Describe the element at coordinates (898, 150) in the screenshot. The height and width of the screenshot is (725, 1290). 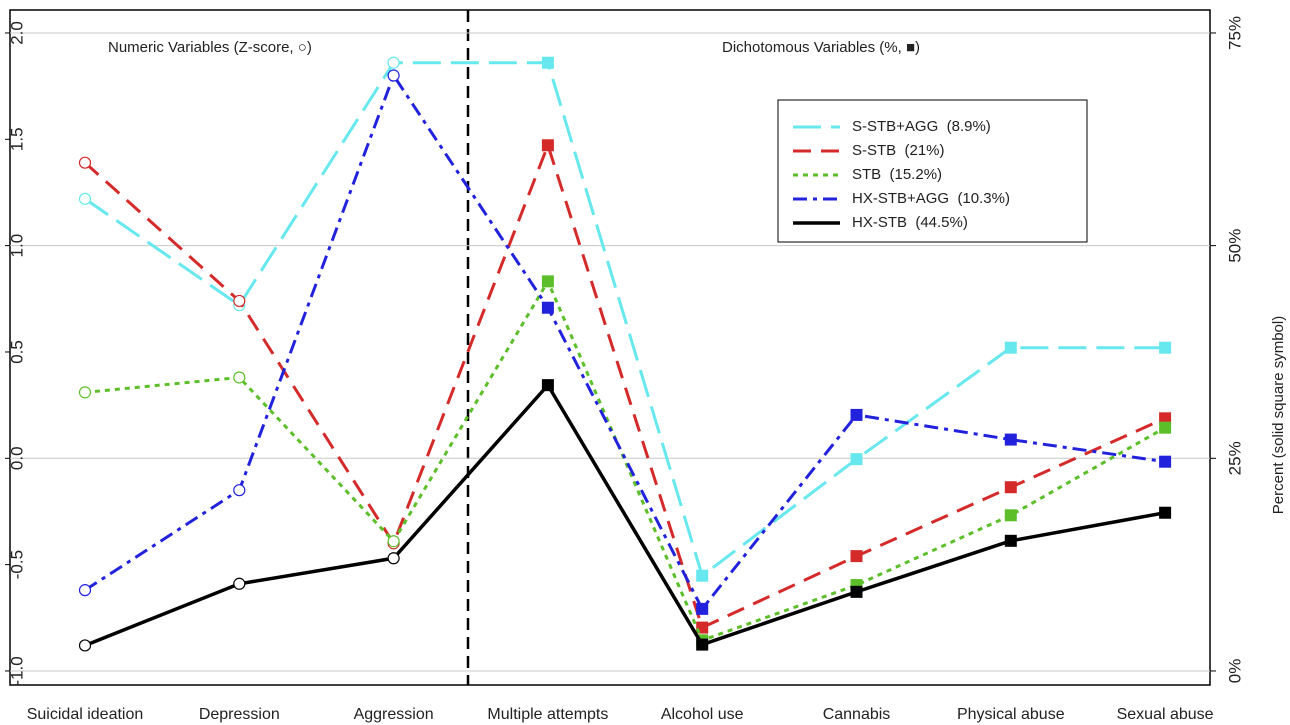
I see `legend-label: S-STB (21%)` at that location.